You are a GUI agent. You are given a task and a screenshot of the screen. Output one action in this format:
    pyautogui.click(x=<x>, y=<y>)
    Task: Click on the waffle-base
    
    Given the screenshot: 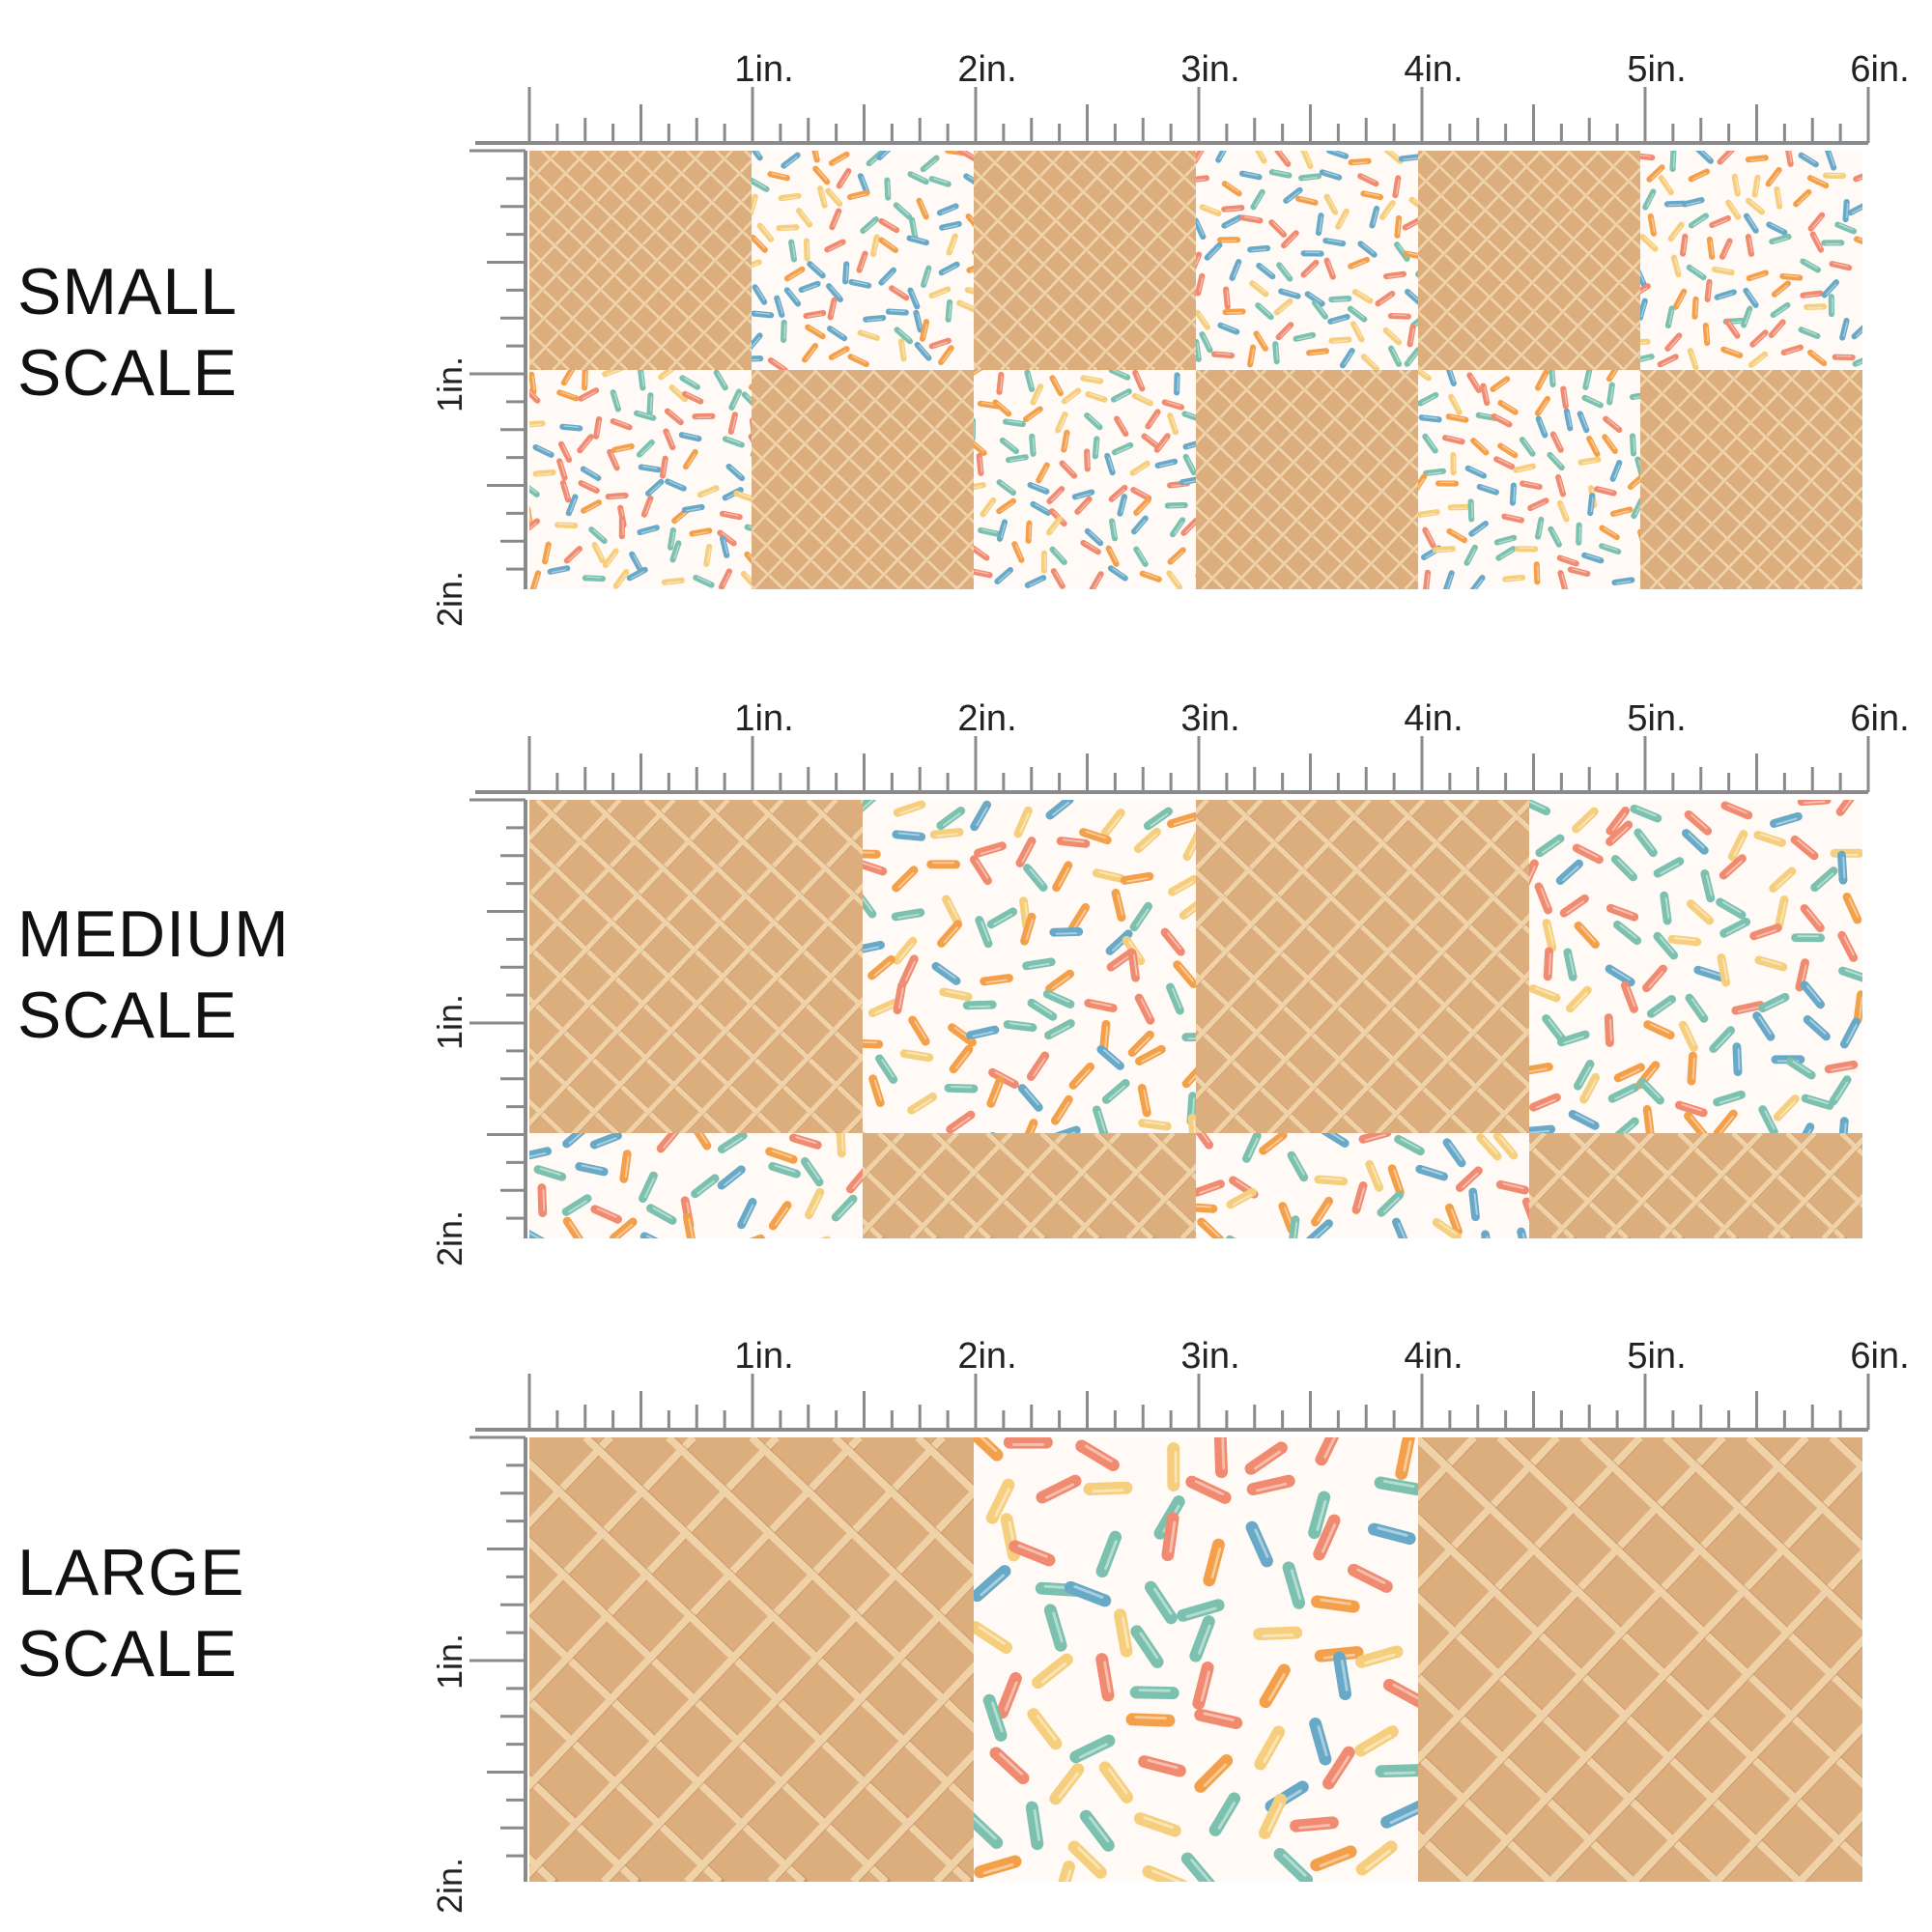 What is the action you would take?
    pyautogui.click(x=696, y=967)
    